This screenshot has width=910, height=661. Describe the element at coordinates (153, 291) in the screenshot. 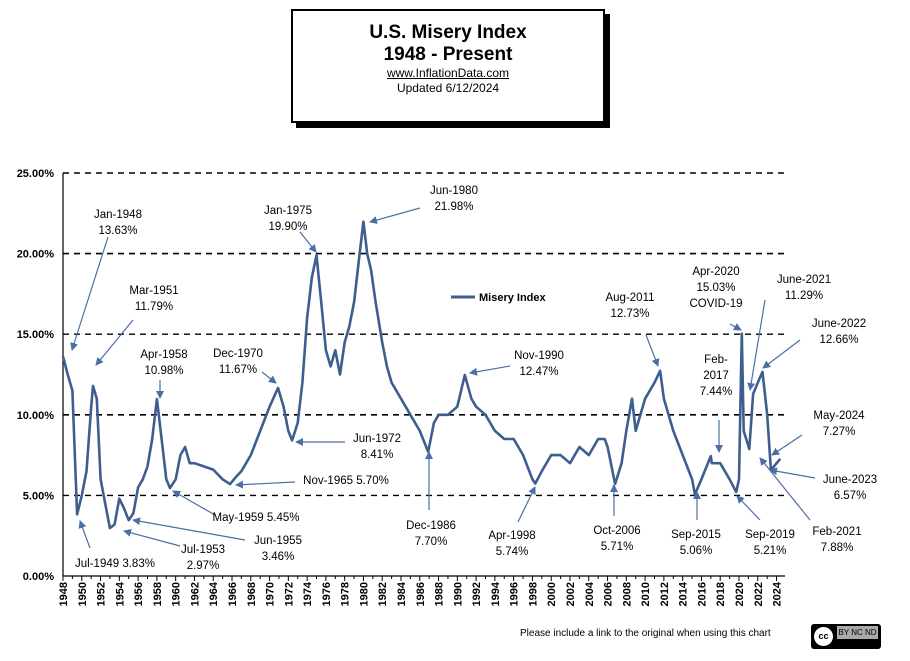

I see `annotation-label-line: Mar-1951` at that location.